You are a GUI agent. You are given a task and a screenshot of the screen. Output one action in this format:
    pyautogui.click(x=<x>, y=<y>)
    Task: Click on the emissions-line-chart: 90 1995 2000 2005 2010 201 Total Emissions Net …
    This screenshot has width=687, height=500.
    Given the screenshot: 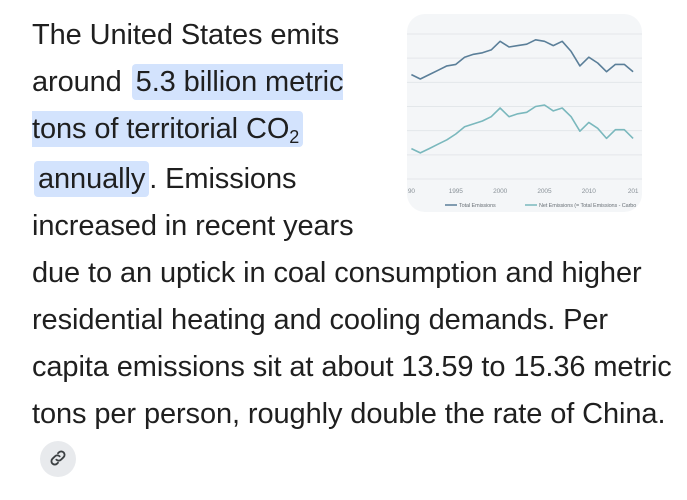 What is the action you would take?
    pyautogui.click(x=524, y=121)
    